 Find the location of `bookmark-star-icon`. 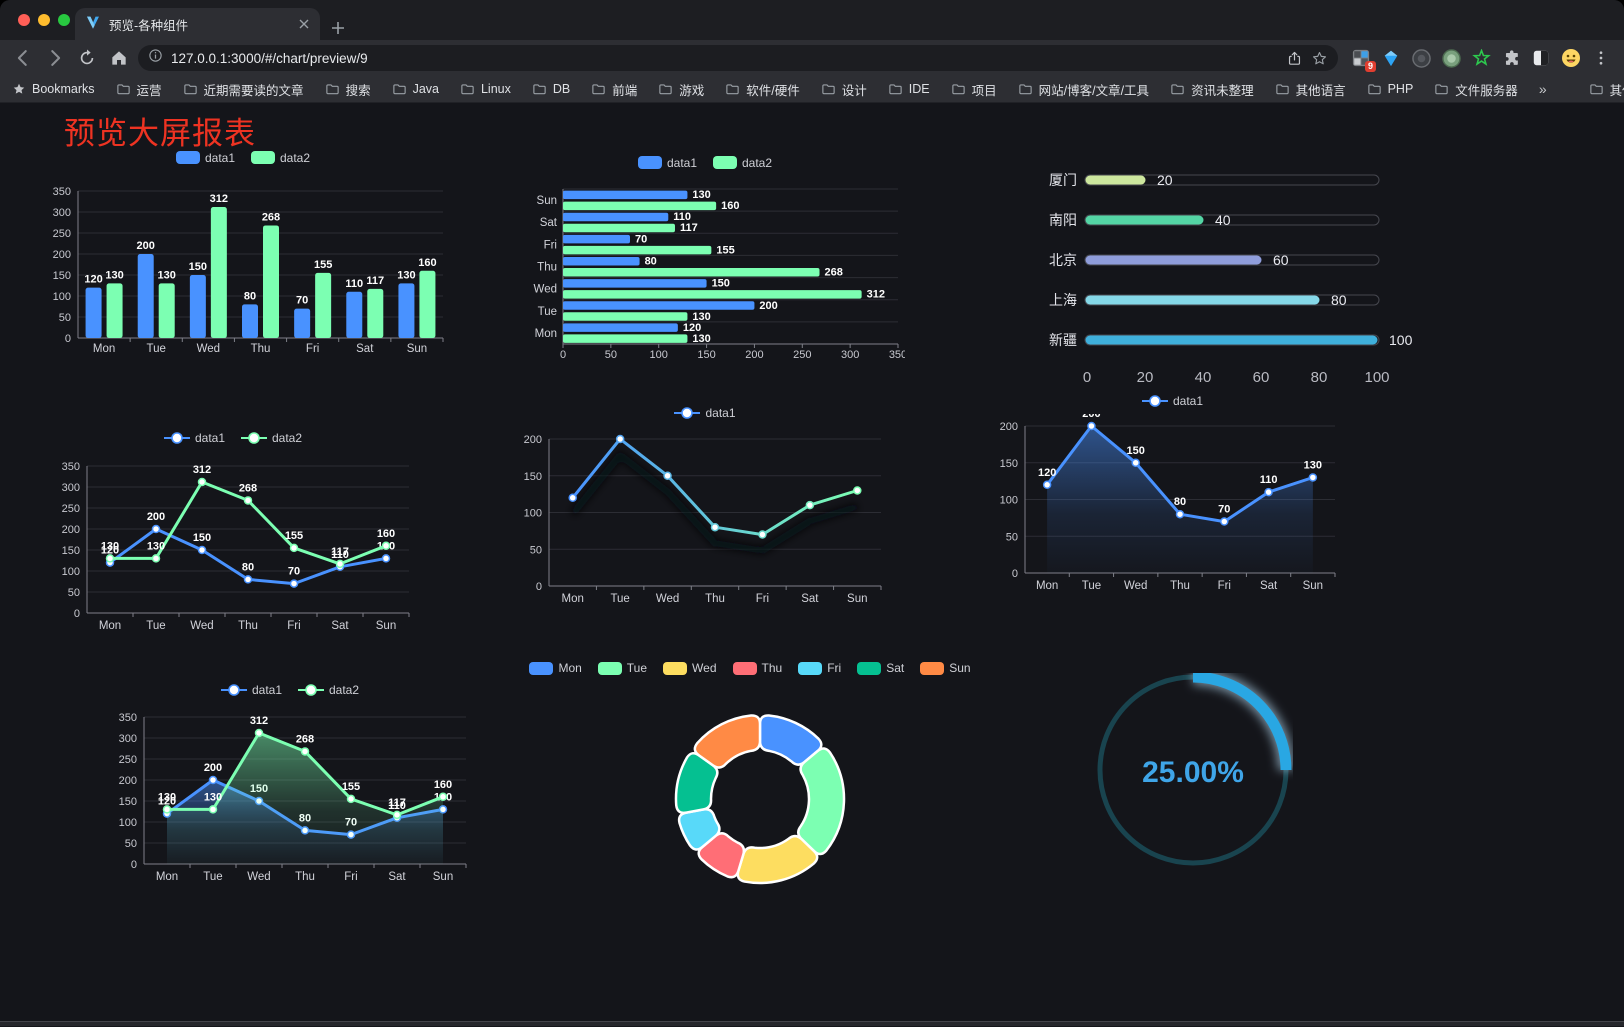

bookmark-star-icon is located at coordinates (1319, 58).